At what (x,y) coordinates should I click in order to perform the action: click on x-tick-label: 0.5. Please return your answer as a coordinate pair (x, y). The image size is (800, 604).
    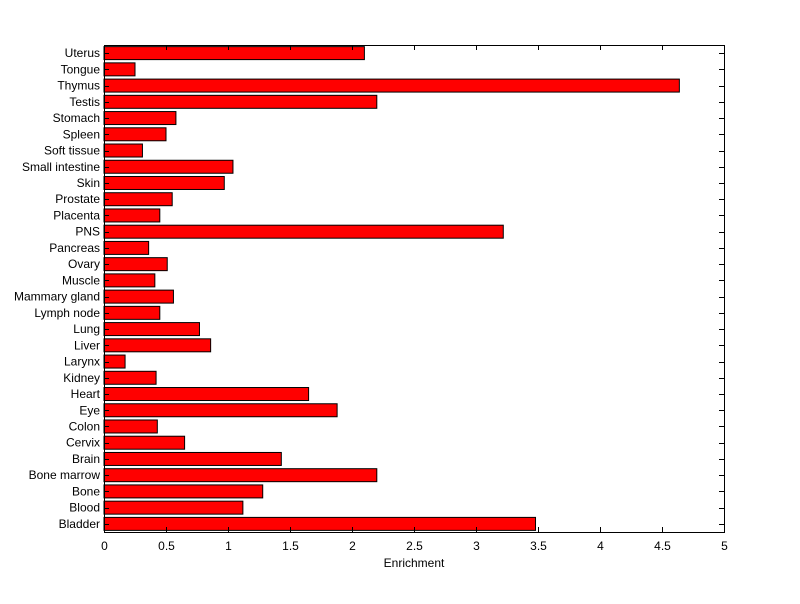
    Looking at the image, I should click on (166, 546).